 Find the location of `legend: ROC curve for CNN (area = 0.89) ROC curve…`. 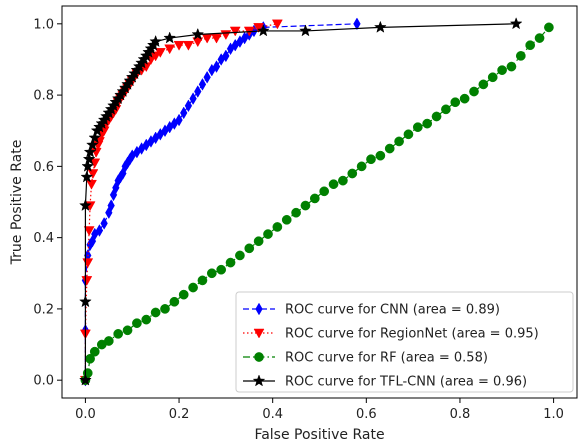

legend: ROC curve for CNN (area = 0.89) ROC curve… is located at coordinates (404, 342).